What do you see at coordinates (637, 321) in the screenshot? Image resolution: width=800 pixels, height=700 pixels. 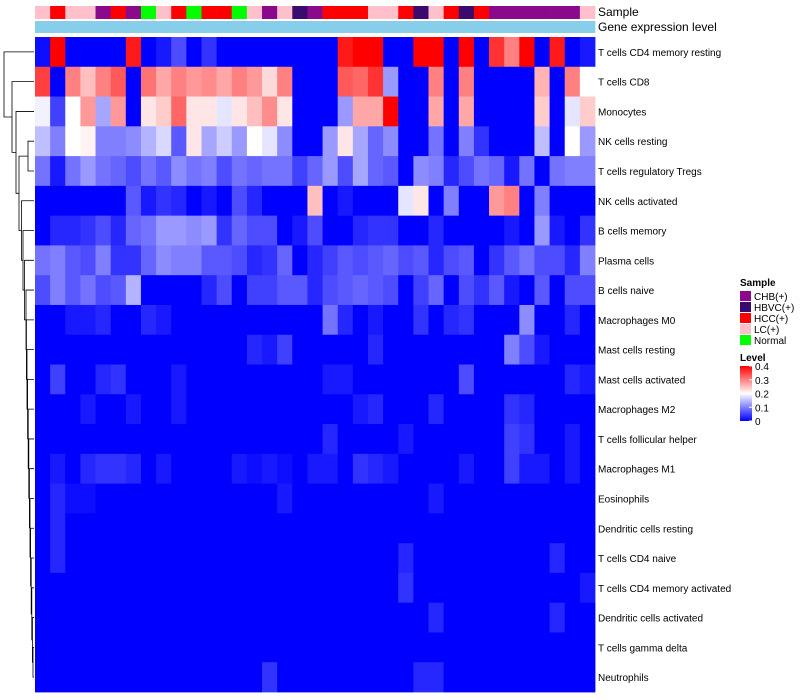 I see `row-label: Macrophages M0` at bounding box center [637, 321].